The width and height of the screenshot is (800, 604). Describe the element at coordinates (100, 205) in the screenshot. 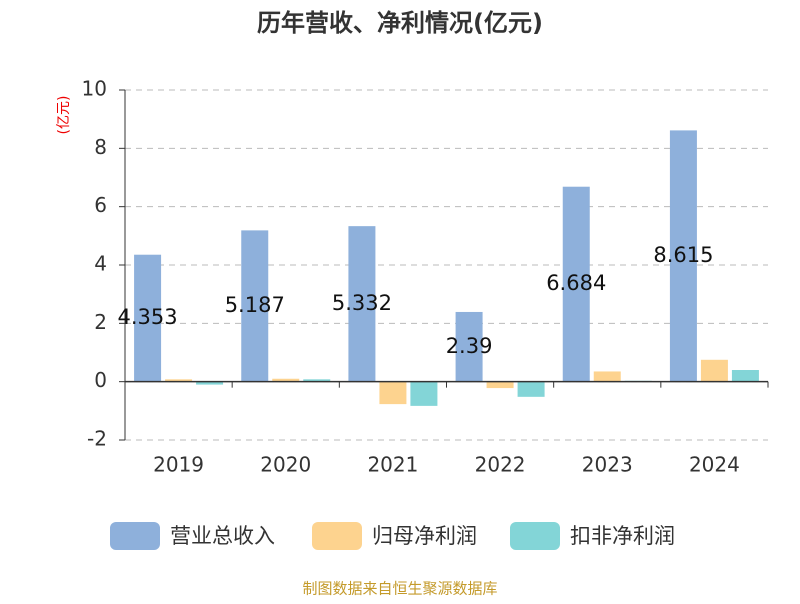

I see `y-tick-label: 6` at that location.